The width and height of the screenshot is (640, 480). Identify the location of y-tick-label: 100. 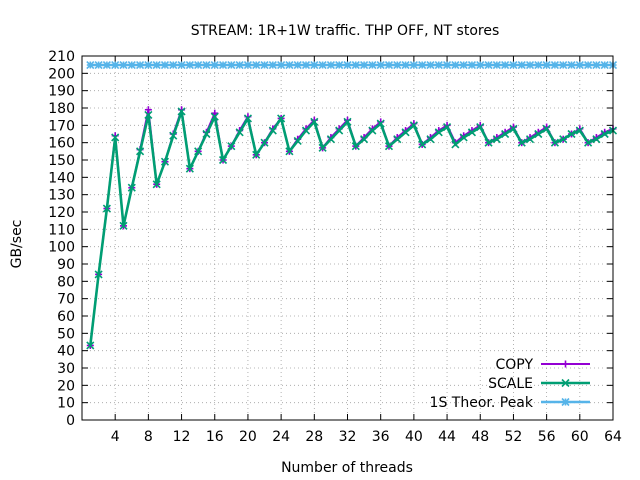
(61, 248).